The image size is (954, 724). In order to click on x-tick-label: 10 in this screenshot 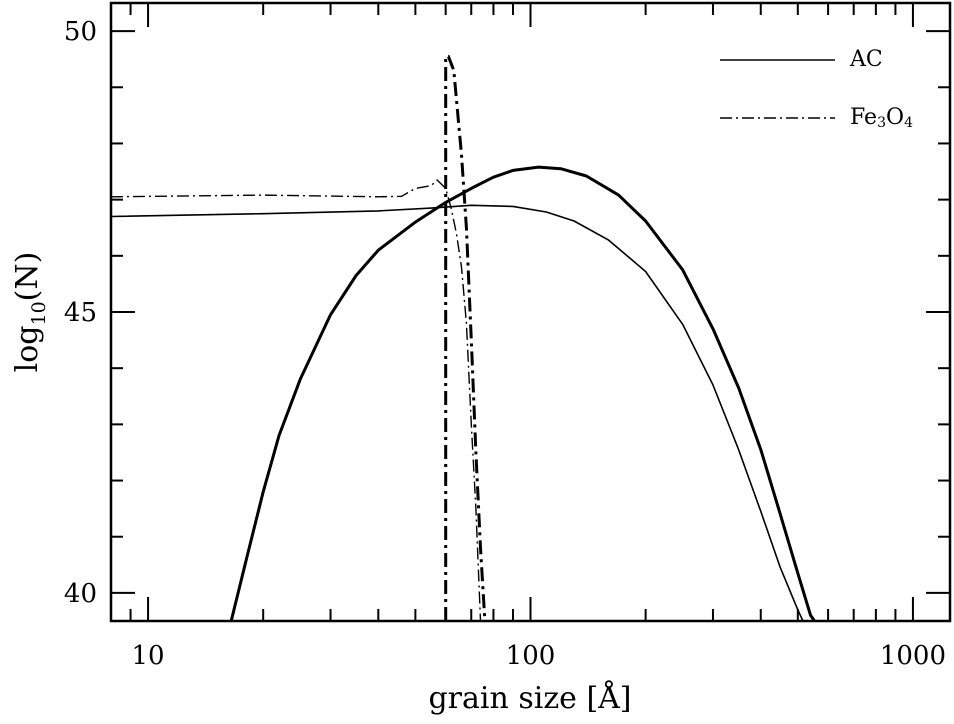, I will do `click(148, 656)`.